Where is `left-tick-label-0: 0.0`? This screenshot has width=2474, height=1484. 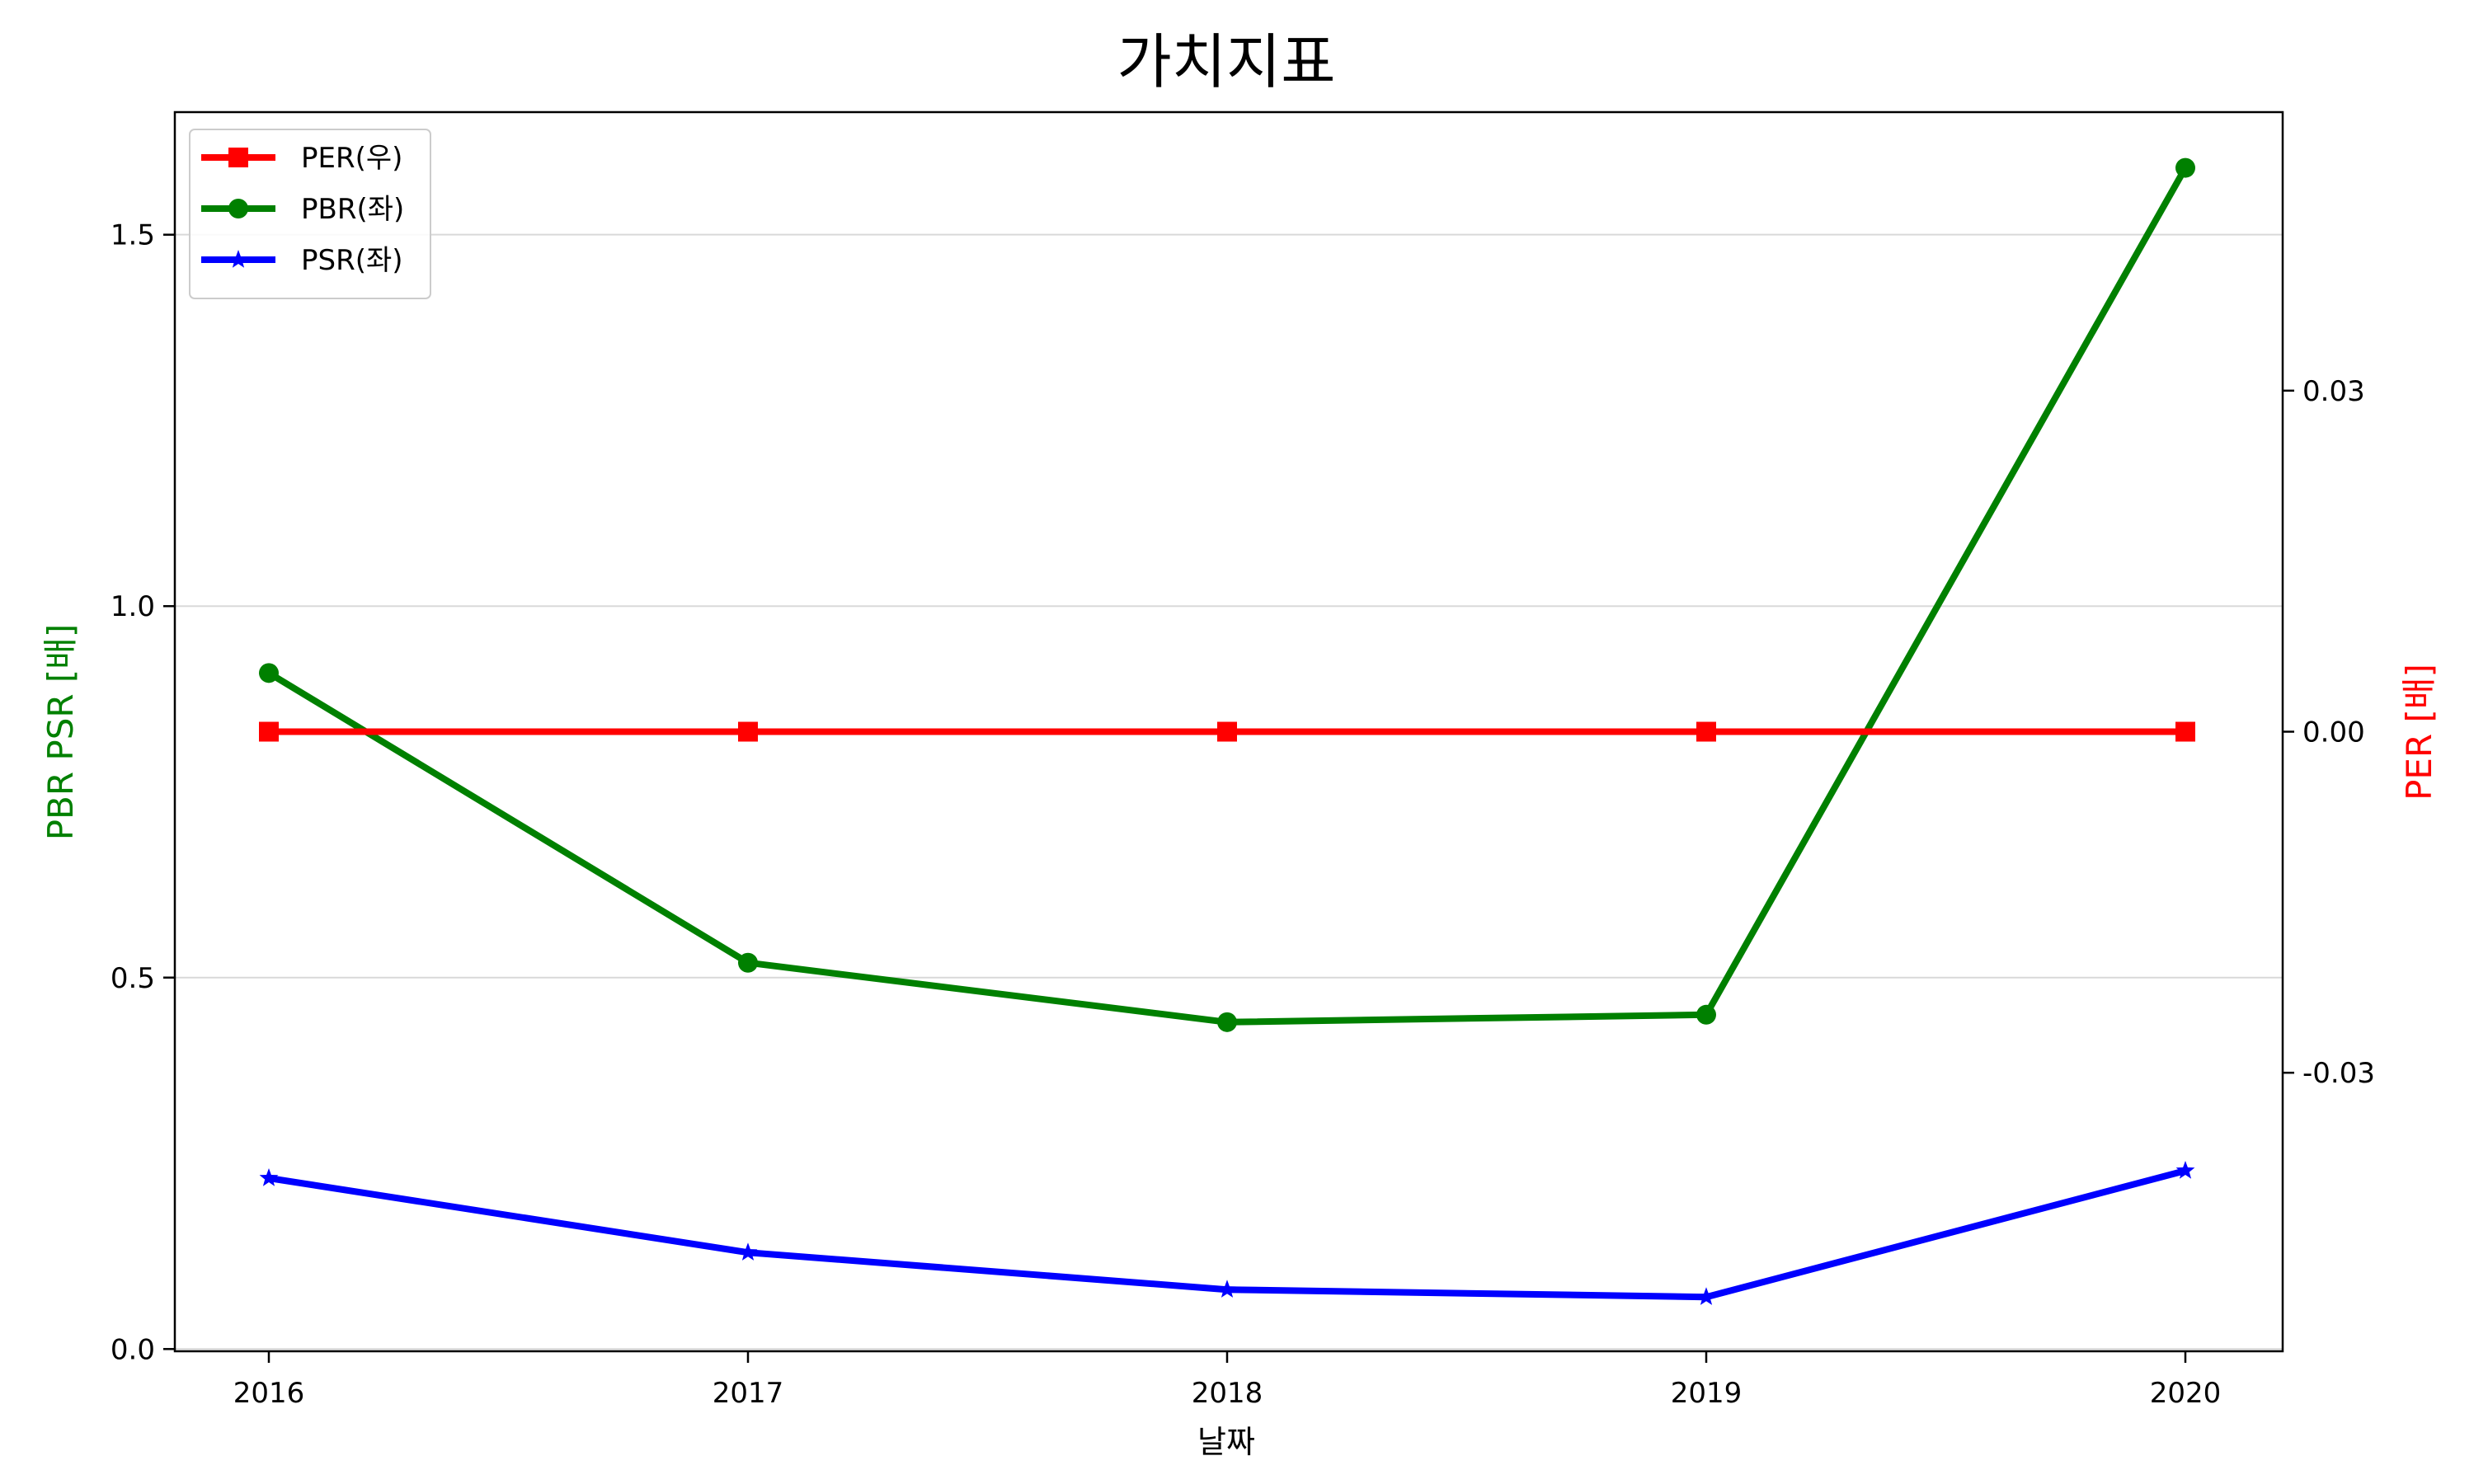
left-tick-label-0: 0.0 is located at coordinates (133, 1349).